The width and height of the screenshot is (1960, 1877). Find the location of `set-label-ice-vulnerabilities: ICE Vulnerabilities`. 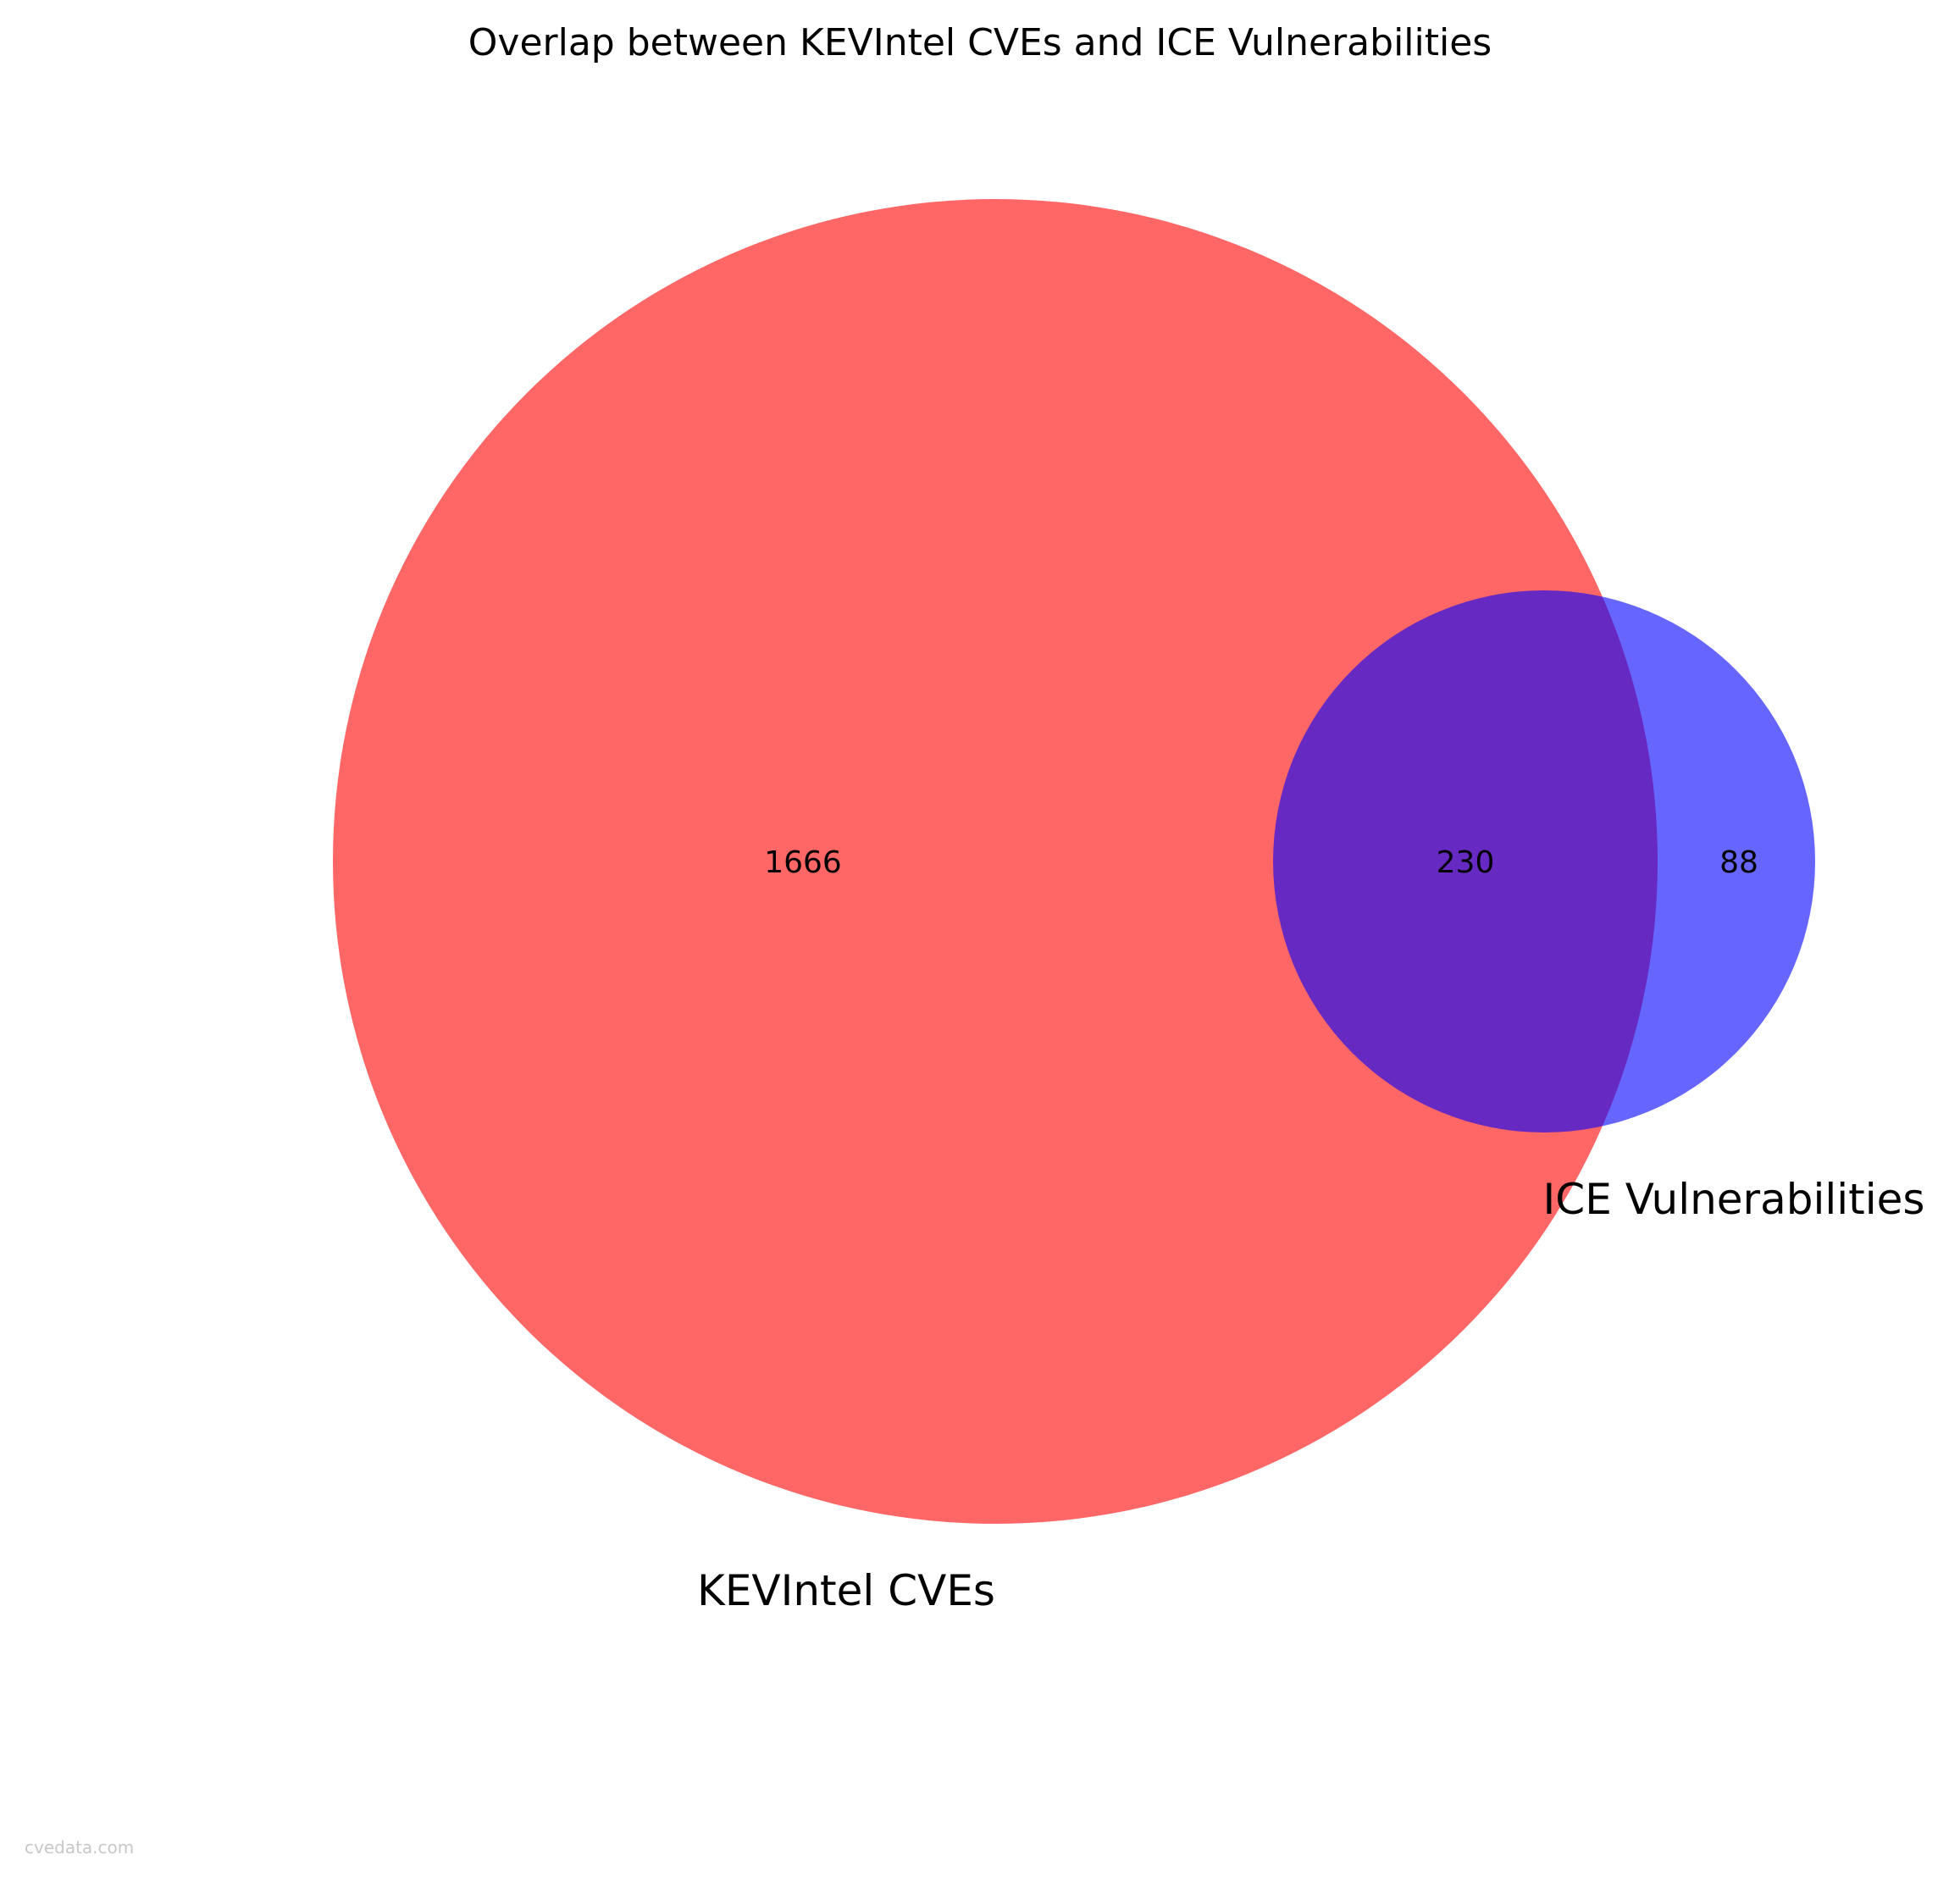

set-label-ice-vulnerabilities: ICE Vulnerabilities is located at coordinates (1734, 1200).